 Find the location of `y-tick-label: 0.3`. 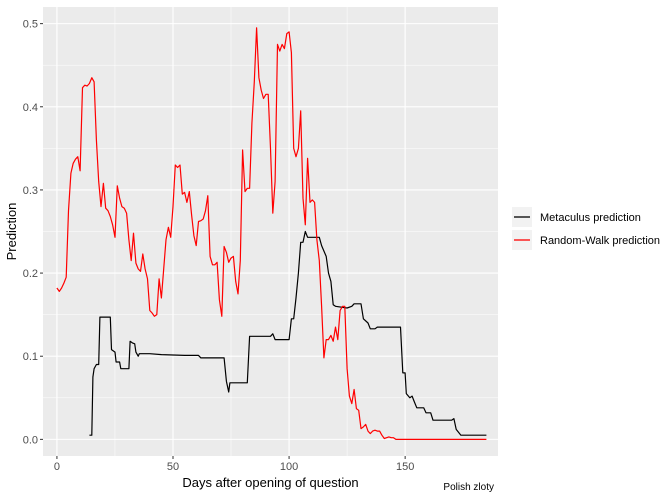

y-tick-label: 0.3 is located at coordinates (30, 191).